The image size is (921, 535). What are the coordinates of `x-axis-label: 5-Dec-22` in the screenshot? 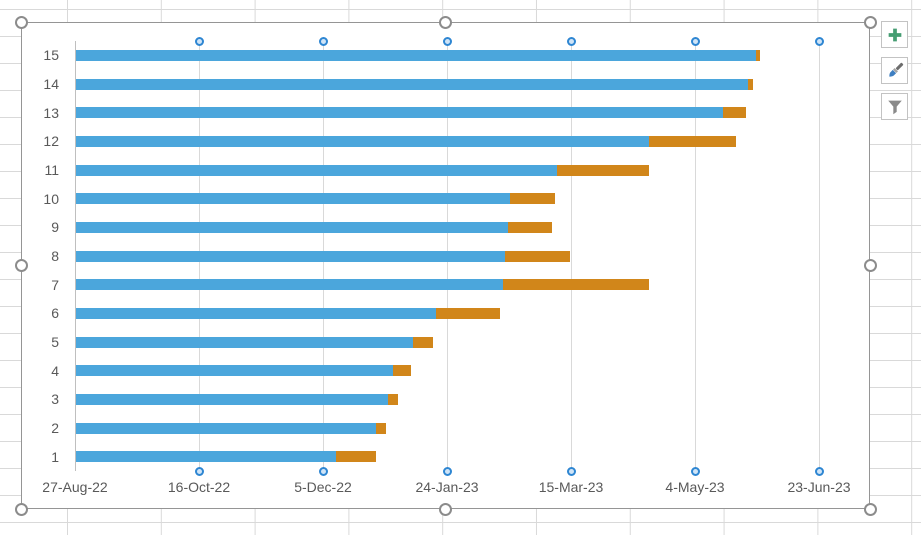 It's located at (323, 487).